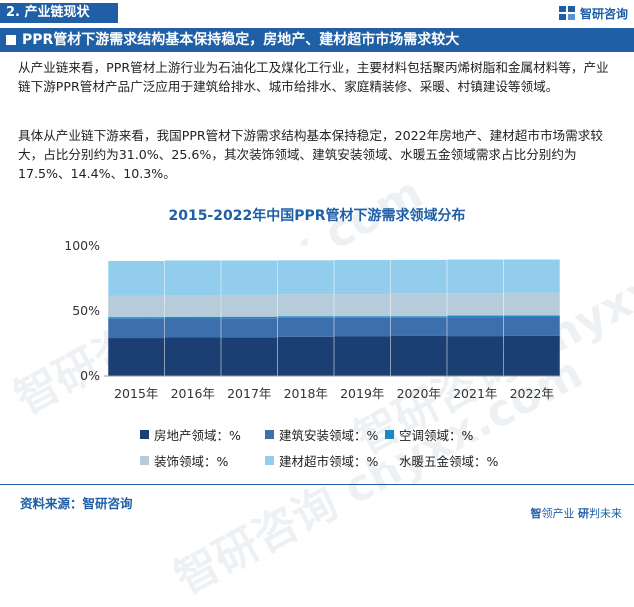 The image size is (634, 607). I want to click on footer-divider, so click(317, 484).